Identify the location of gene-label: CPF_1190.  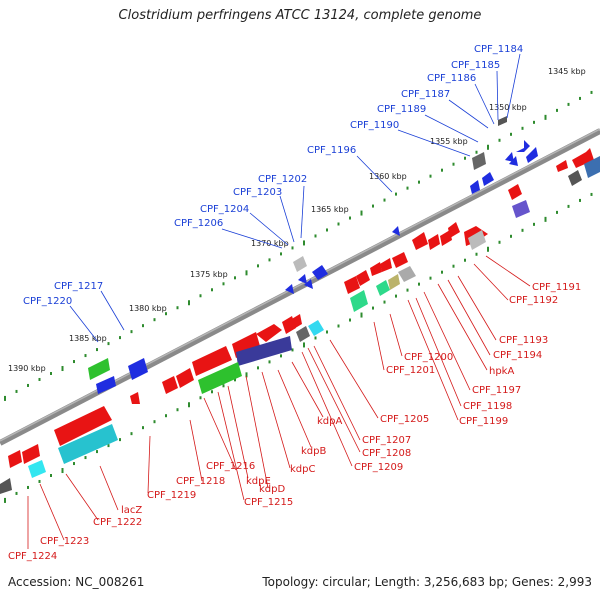
(374, 125).